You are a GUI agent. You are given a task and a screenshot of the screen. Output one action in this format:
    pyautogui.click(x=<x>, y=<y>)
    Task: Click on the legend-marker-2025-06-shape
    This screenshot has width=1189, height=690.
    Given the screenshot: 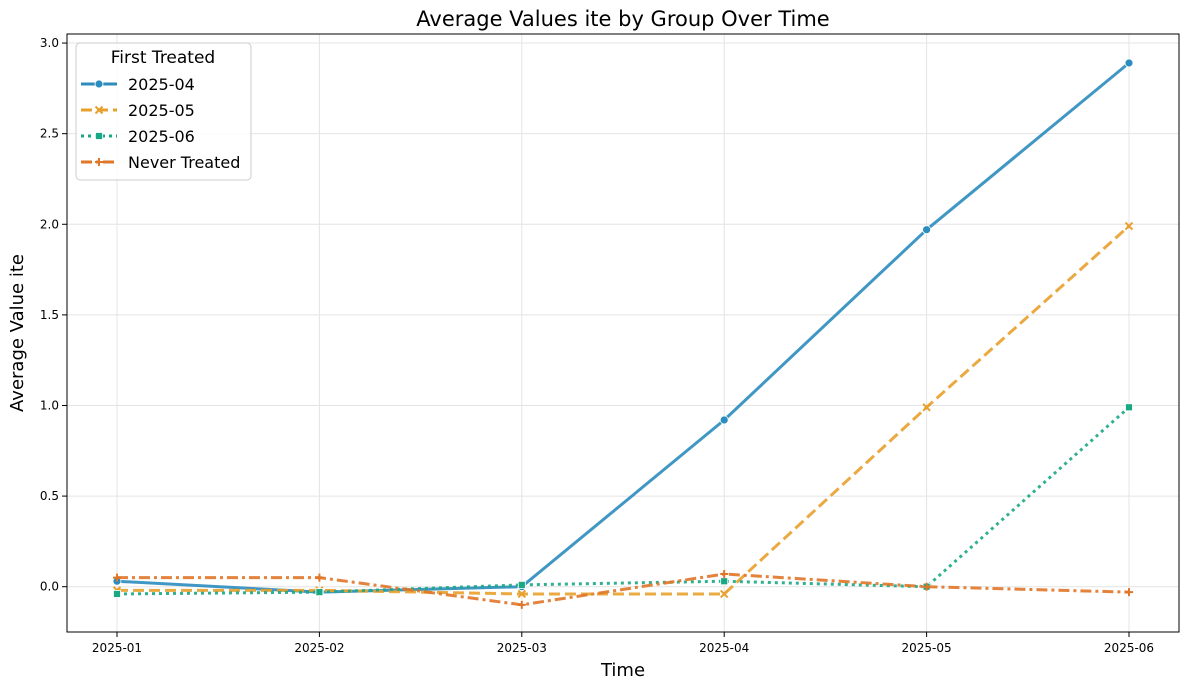 What is the action you would take?
    pyautogui.click(x=99, y=136)
    